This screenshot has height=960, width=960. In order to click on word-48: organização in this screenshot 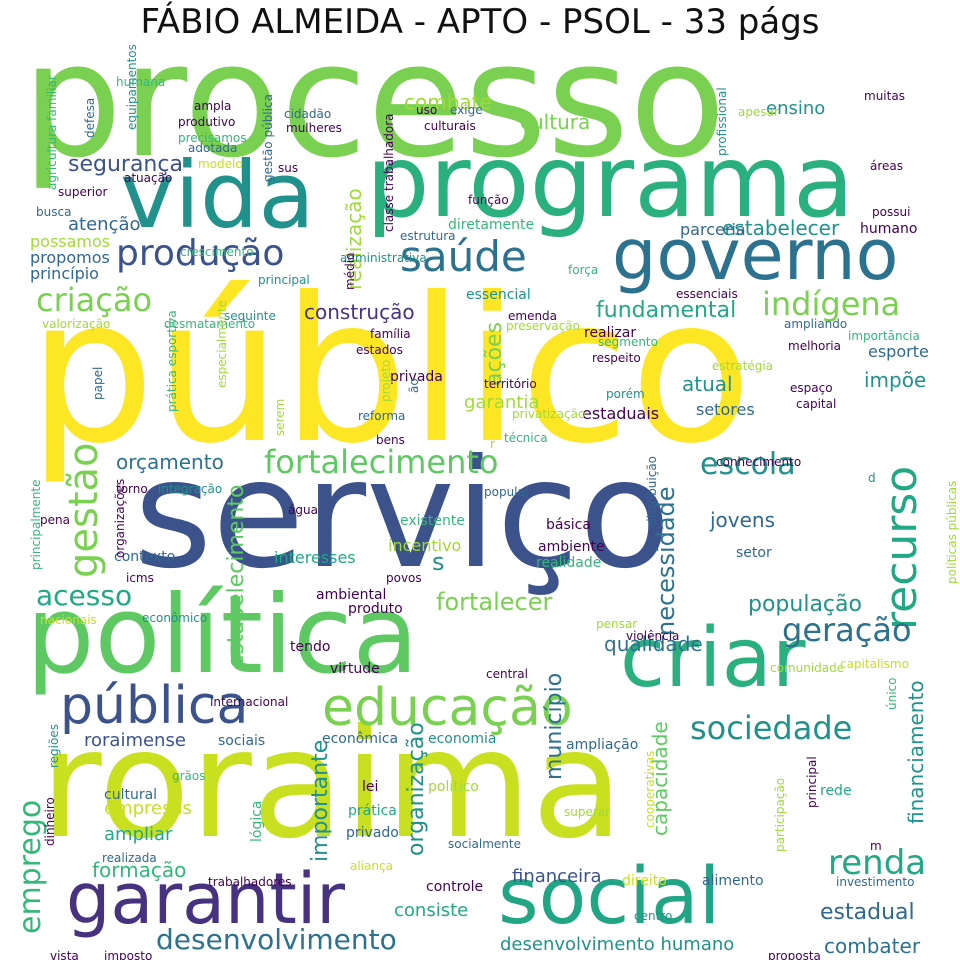, I will do `click(416, 789)`.